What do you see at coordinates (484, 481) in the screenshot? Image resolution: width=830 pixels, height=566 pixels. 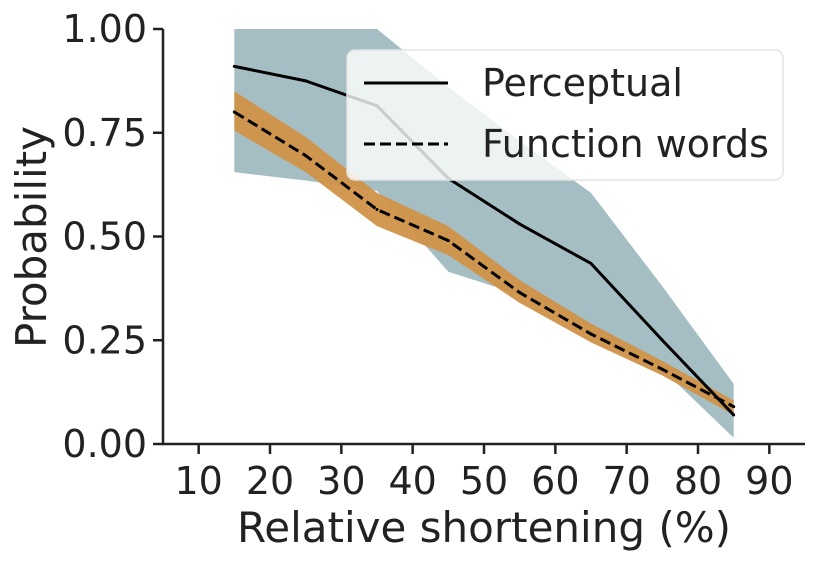 I see `x-tick-label: 50` at bounding box center [484, 481].